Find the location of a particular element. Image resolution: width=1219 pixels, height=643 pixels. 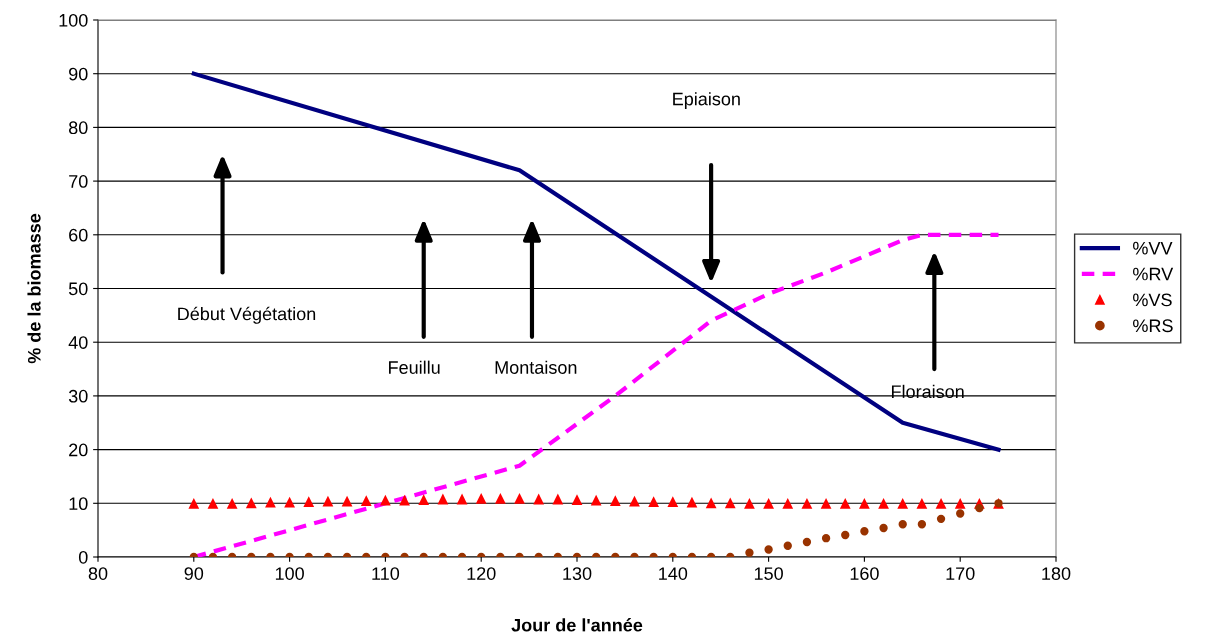

y-tick-label: 90 is located at coordinates (78, 74).